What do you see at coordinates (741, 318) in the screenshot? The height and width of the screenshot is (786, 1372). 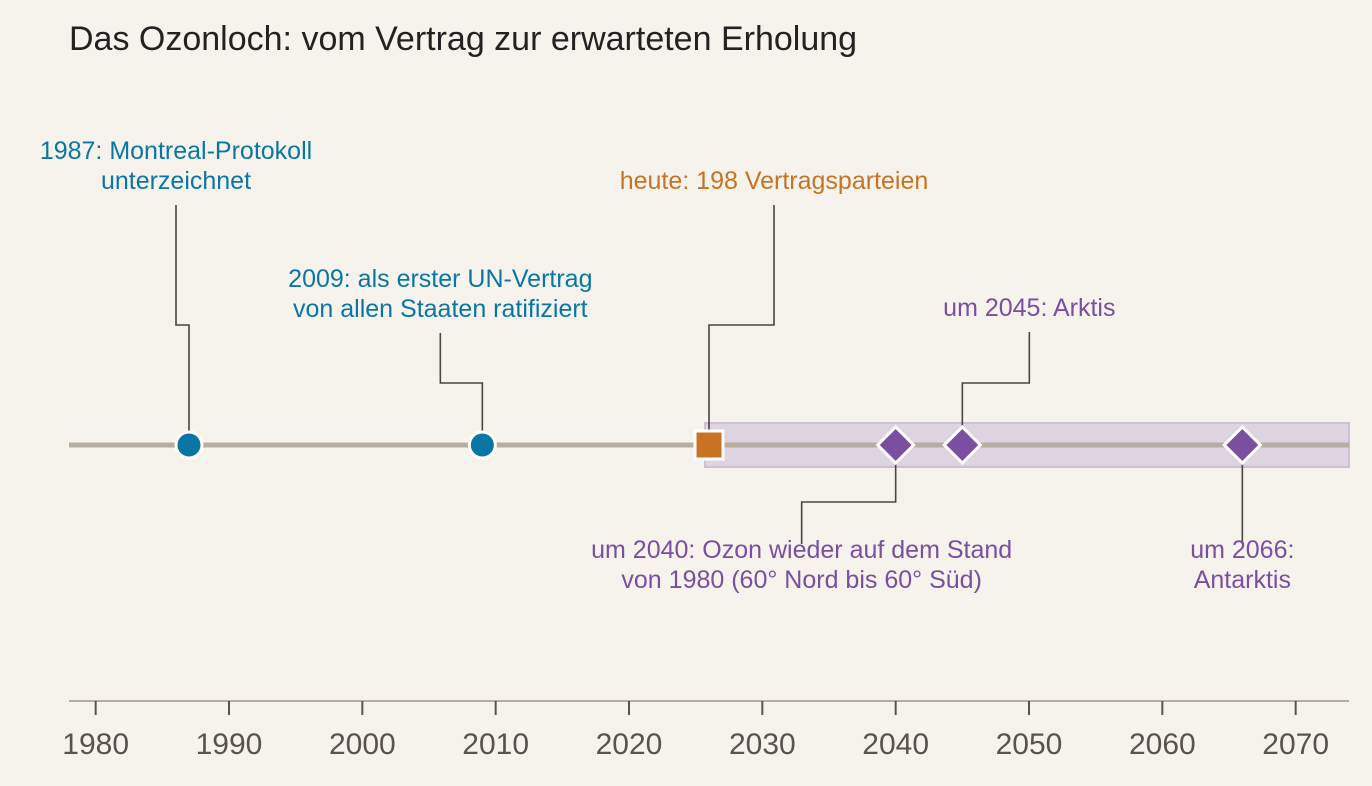 I see `leader-line-2026` at bounding box center [741, 318].